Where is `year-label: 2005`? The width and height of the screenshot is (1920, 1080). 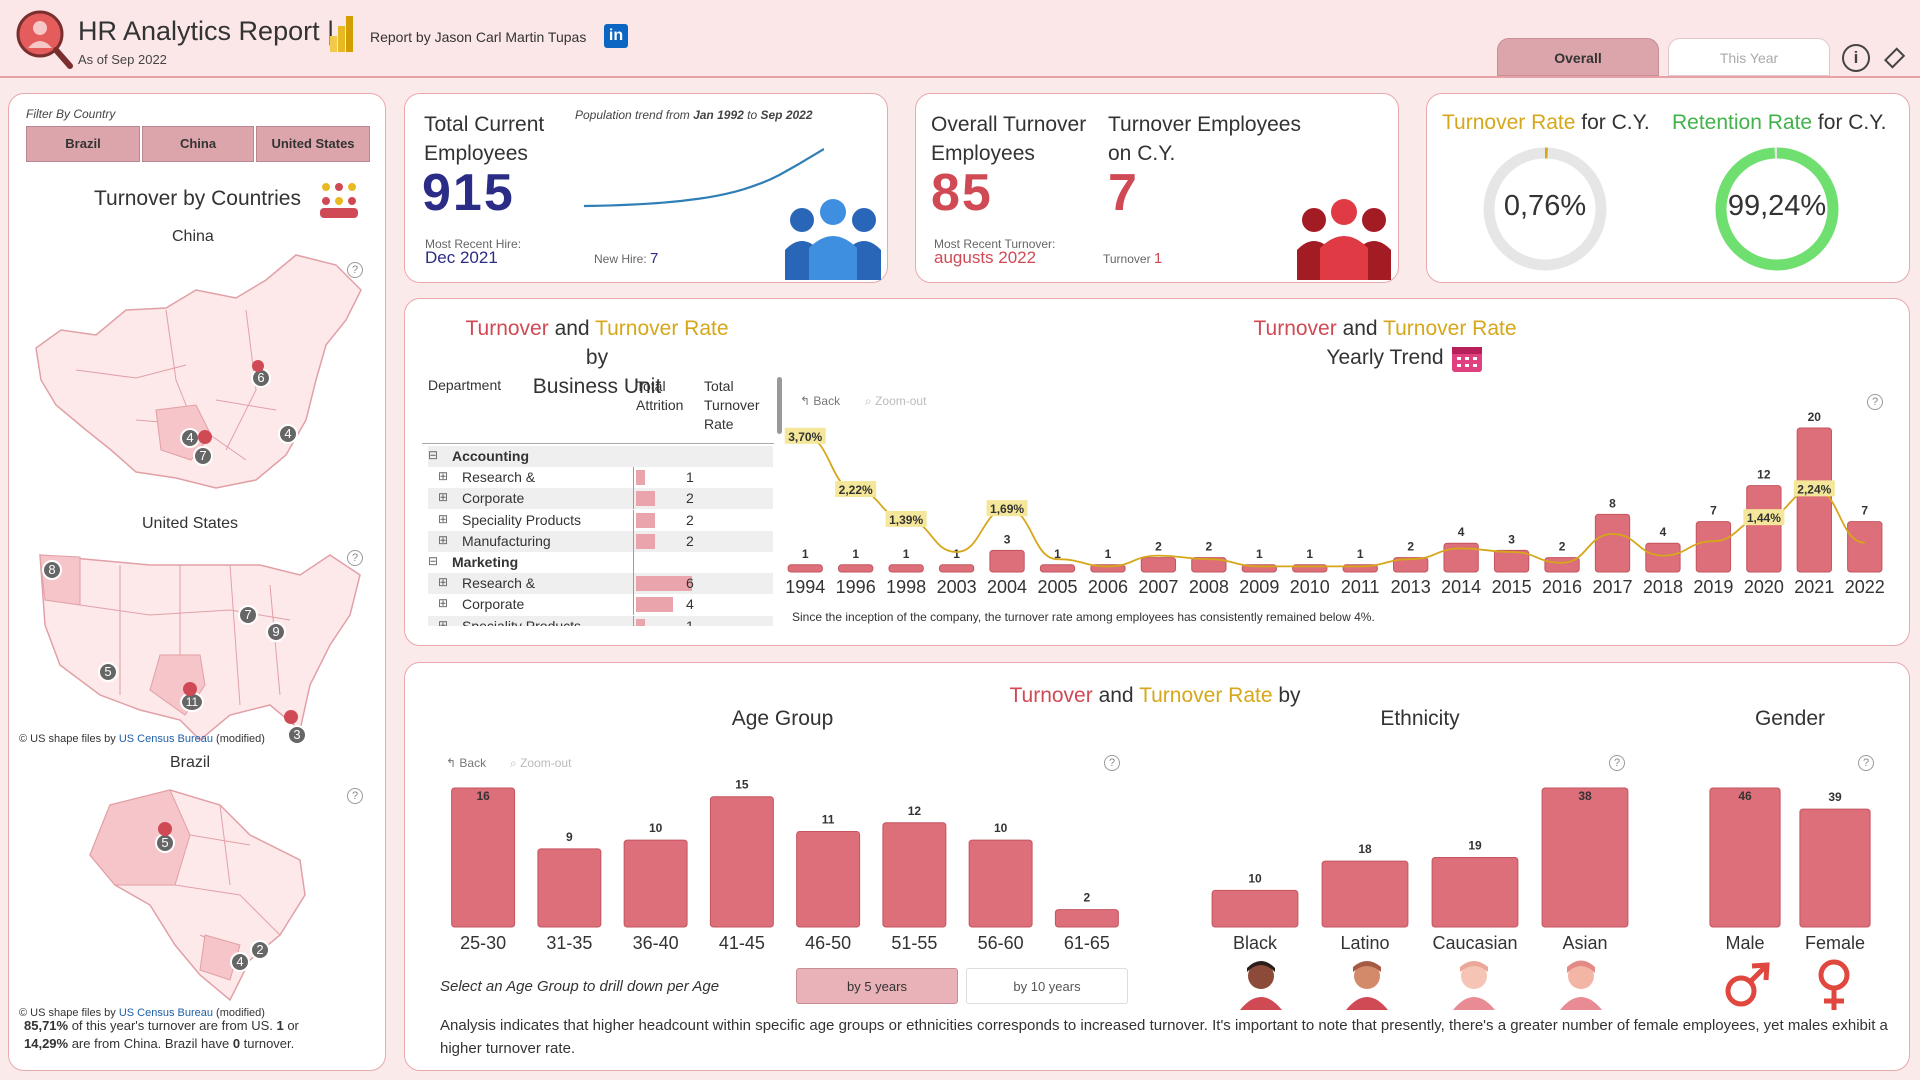
year-label: 2005 is located at coordinates (1057, 587).